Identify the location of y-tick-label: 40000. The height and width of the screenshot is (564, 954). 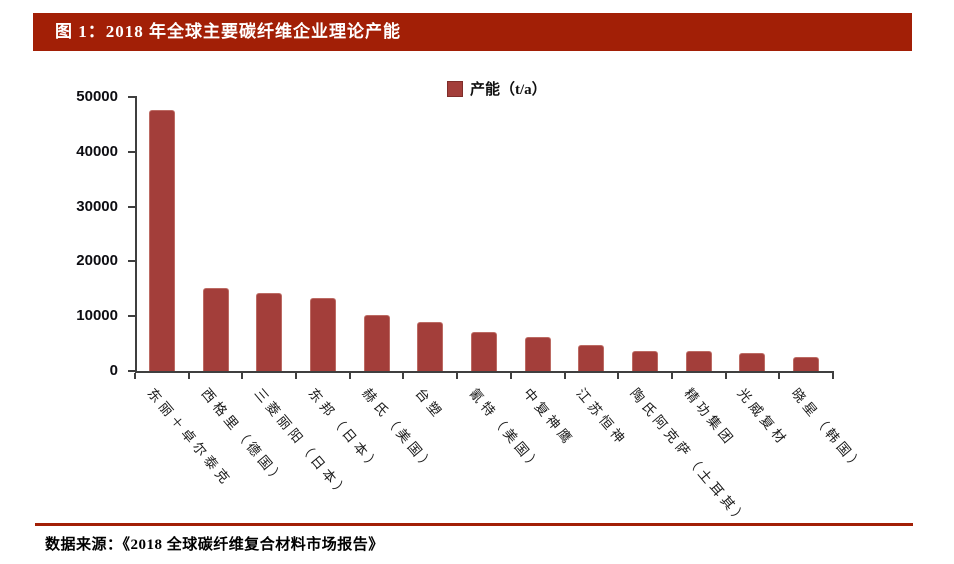
(97, 151).